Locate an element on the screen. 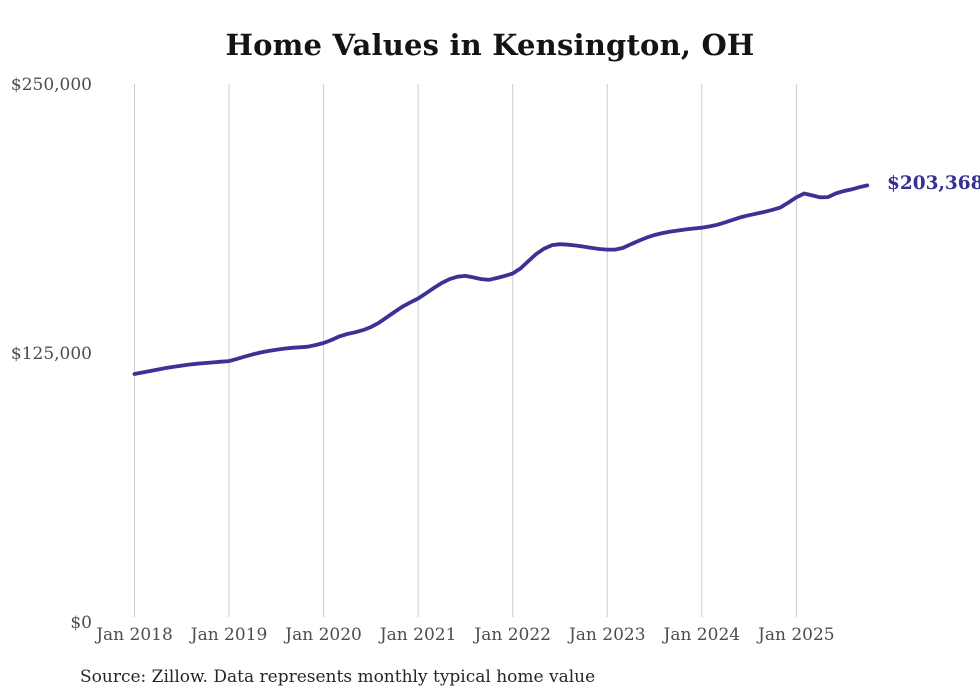  x-axis-tick-jan-2018: Jan 2018 is located at coordinates (134, 635).